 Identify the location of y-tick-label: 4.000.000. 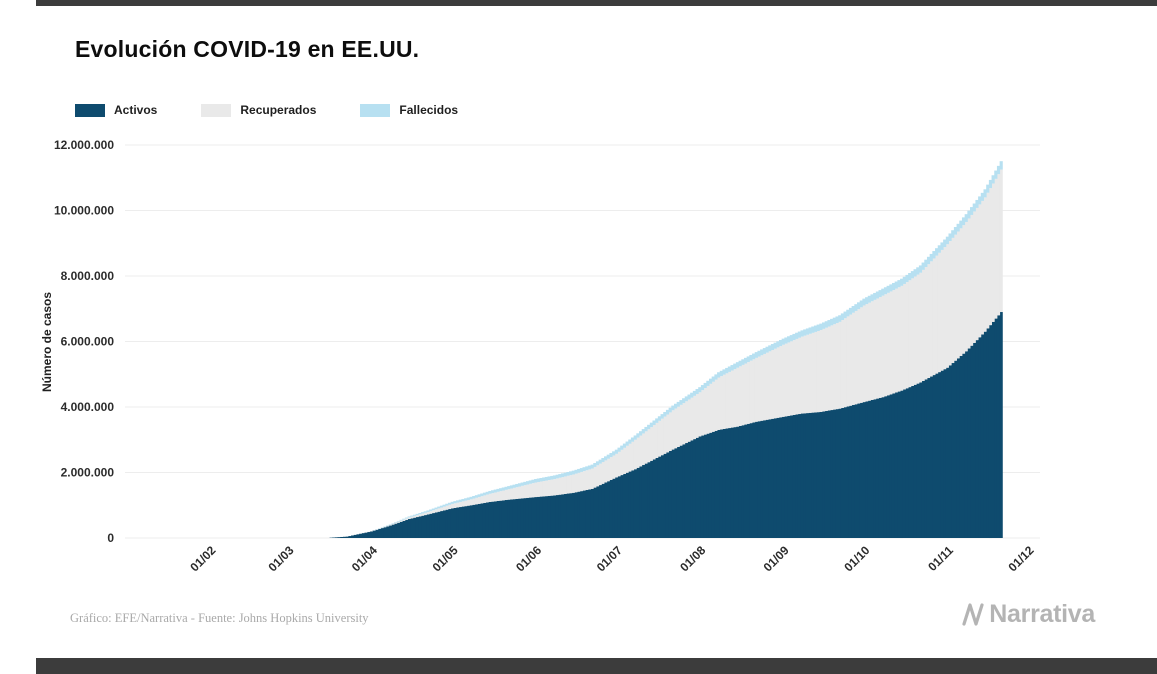
(88, 407).